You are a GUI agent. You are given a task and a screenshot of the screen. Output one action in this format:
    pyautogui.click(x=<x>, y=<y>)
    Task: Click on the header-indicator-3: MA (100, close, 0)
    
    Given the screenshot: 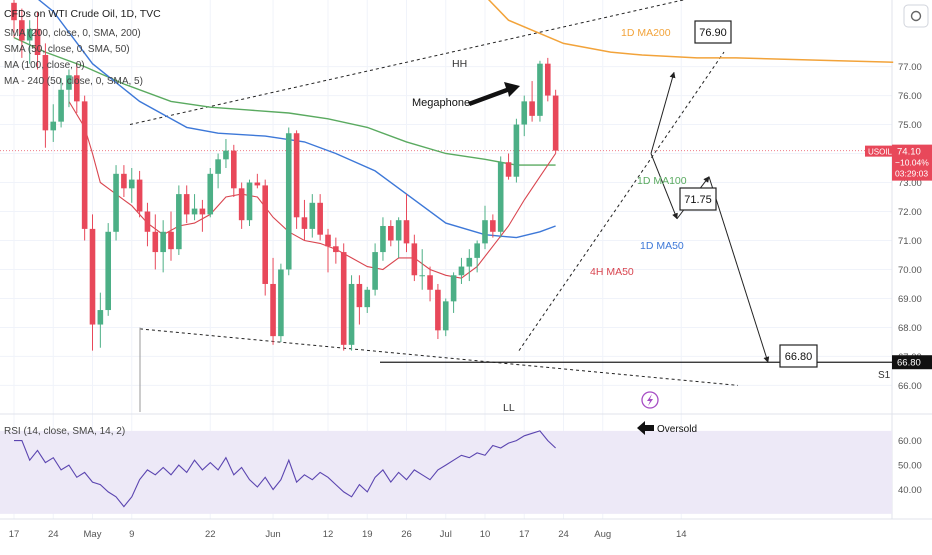 What is the action you would take?
    pyautogui.click(x=44, y=65)
    